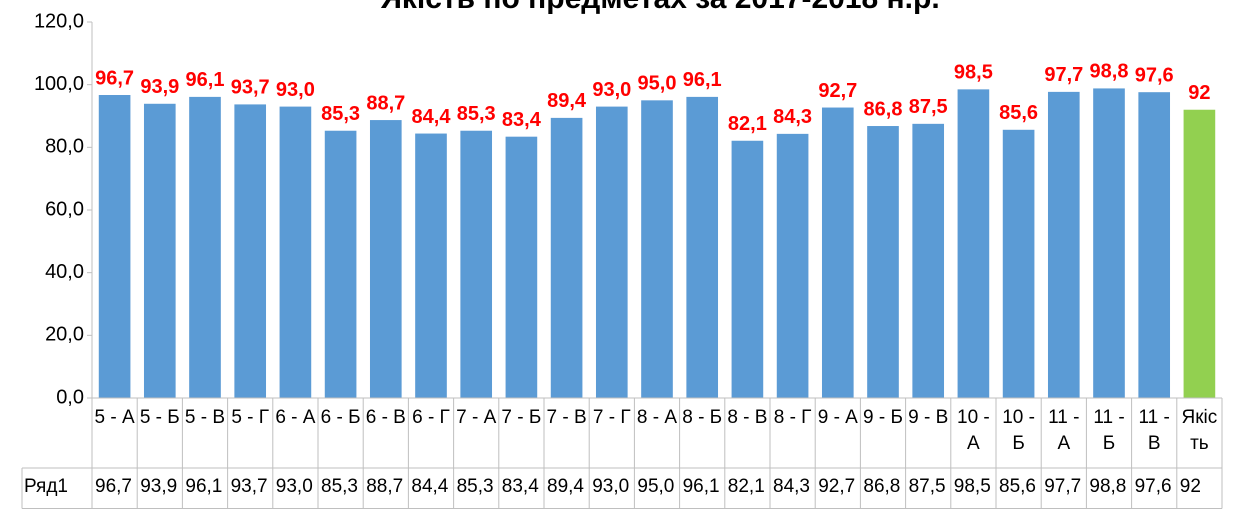  What do you see at coordinates (1064, 430) in the screenshot?
I see `category-label: 11 - А` at bounding box center [1064, 430].